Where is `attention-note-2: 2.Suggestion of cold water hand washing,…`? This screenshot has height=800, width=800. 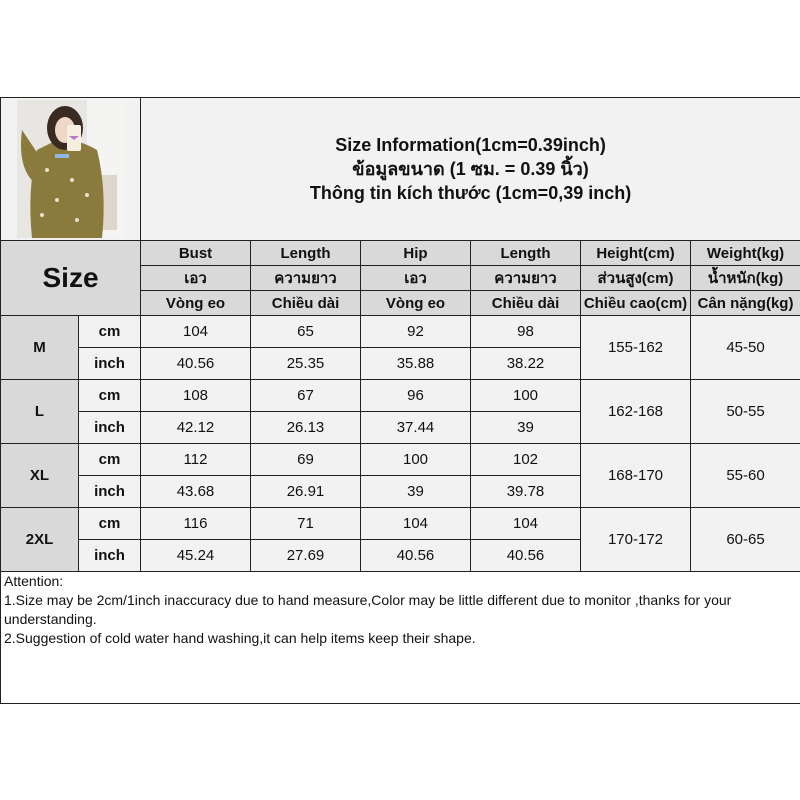
attention-note-2: 2.Suggestion of cold water hand washing,… is located at coordinates (240, 638).